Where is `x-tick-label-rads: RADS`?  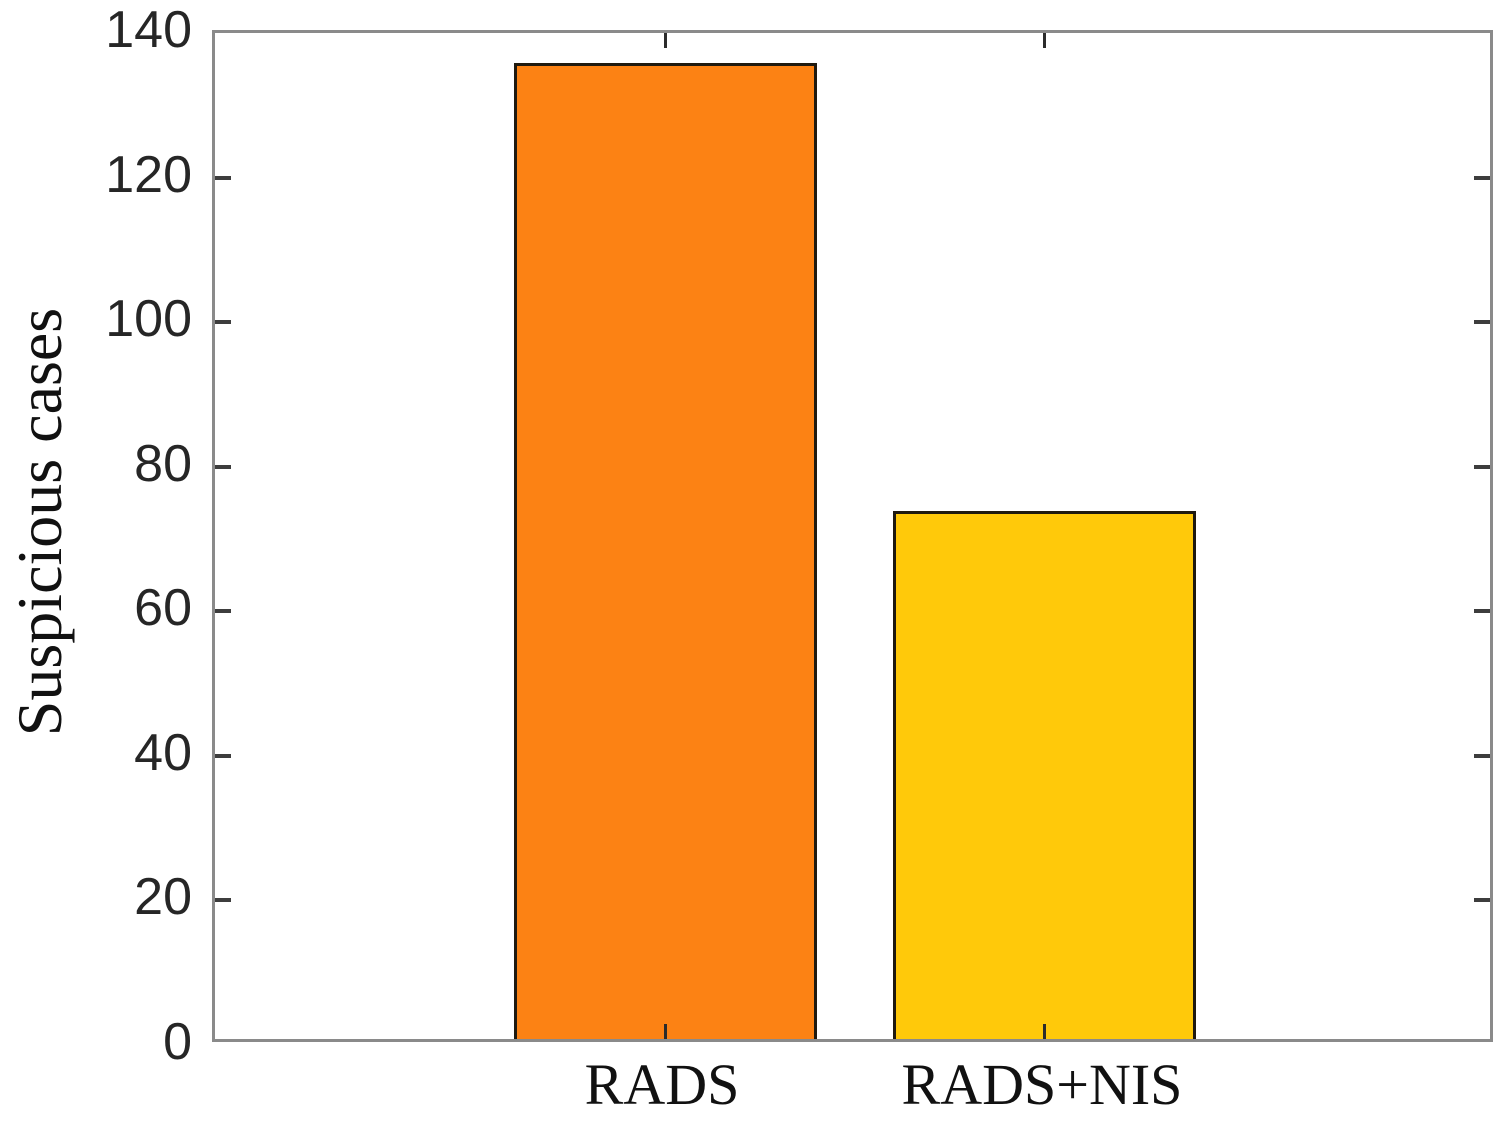
x-tick-label-rads: RADS is located at coordinates (662, 1084).